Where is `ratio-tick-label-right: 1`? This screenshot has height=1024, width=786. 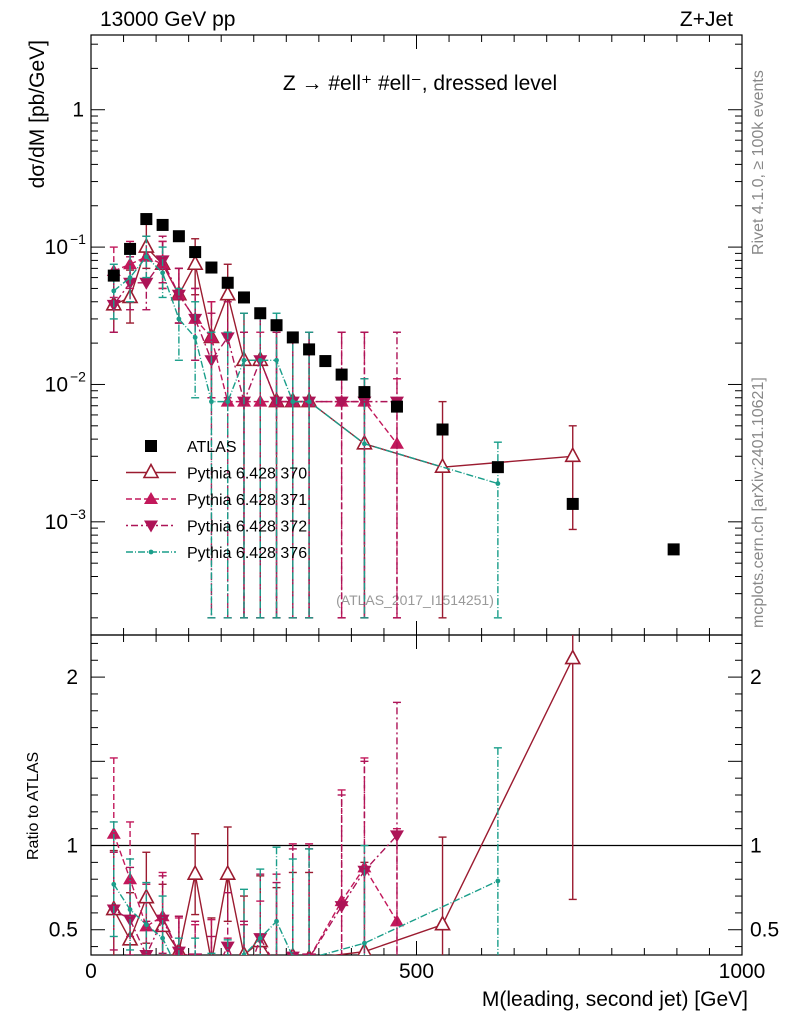
ratio-tick-label-right: 1 is located at coordinates (756, 846).